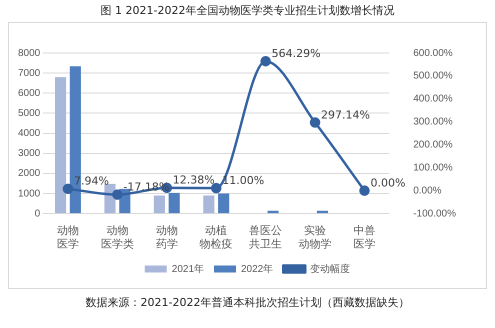 The height and width of the screenshot is (328, 495). Describe the element at coordinates (29, 53) in the screenshot. I see `y-tick-label: 8000` at that location.